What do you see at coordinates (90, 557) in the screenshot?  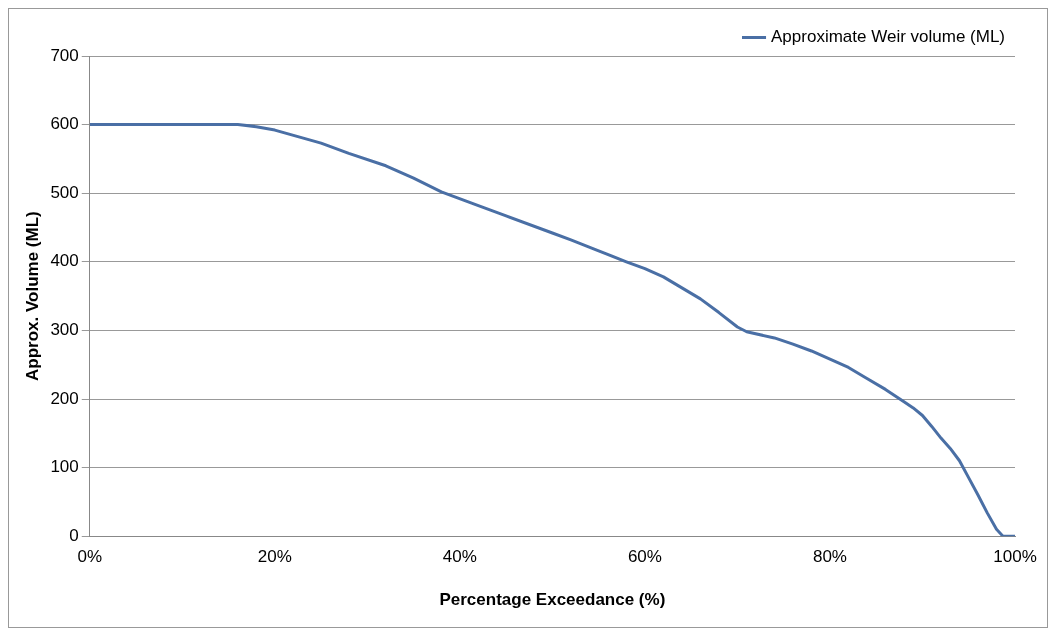 I see `x-tick-label: 0%` at bounding box center [90, 557].